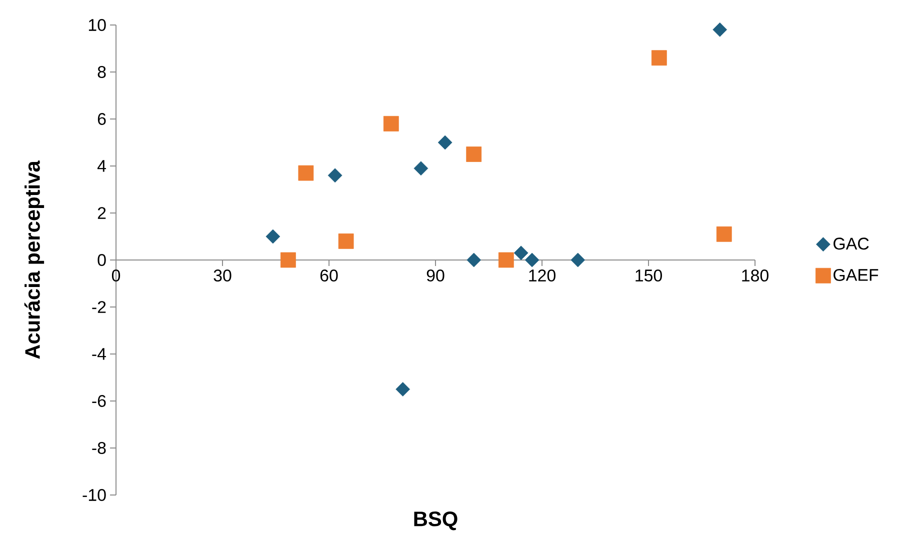 The width and height of the screenshot is (906, 534). What do you see at coordinates (94, 495) in the screenshot?
I see `y-tick-label: -10` at bounding box center [94, 495].